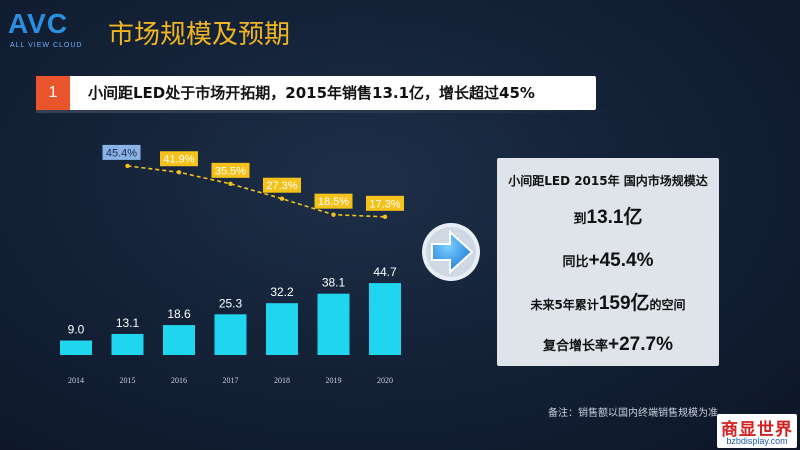 The image size is (800, 450). What do you see at coordinates (230, 184) in the screenshot?
I see `growth-point-2017` at bounding box center [230, 184].